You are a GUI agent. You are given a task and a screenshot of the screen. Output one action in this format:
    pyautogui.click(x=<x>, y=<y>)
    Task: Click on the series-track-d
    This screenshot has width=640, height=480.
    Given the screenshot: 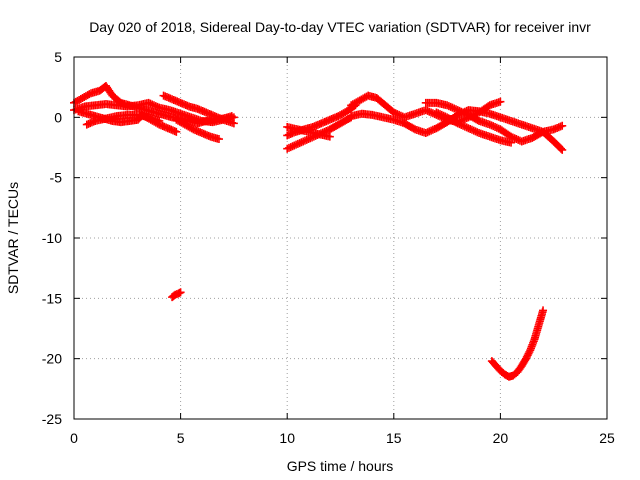 What is the action you would take?
    pyautogui.click(x=123, y=119)
    